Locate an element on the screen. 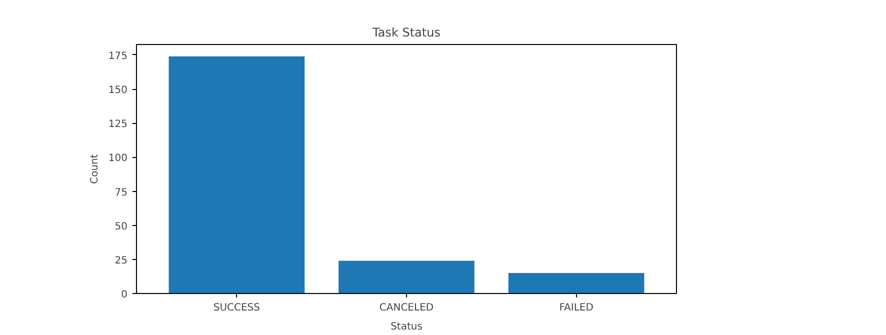  x-tick-label: SUCCESS is located at coordinates (236, 308).